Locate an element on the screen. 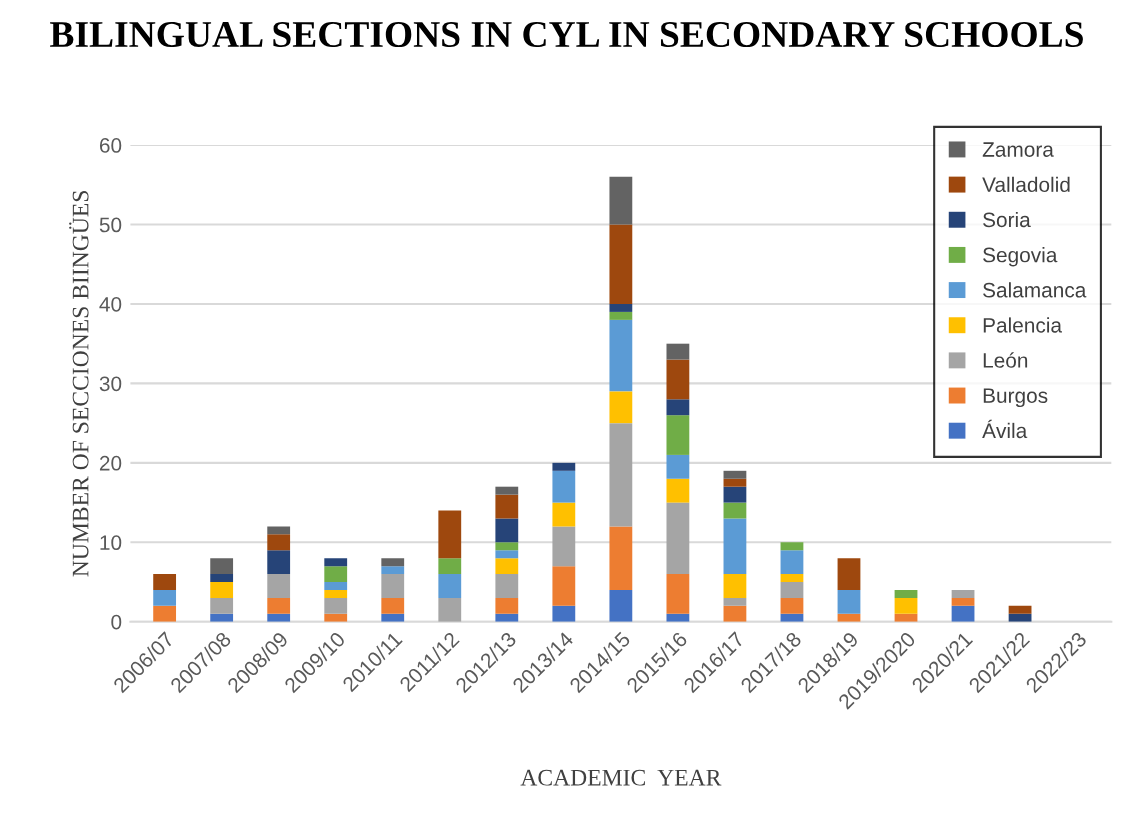 The width and height of the screenshot is (1134, 829). legend-label: Soria is located at coordinates (1007, 219).